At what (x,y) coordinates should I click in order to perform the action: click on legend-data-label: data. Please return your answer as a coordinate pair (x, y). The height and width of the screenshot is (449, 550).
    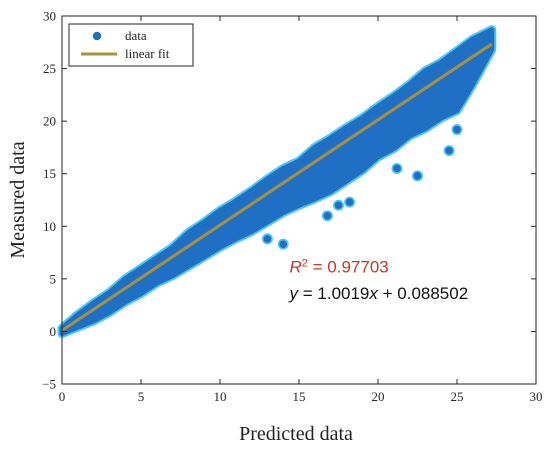
    Looking at the image, I should click on (136, 35).